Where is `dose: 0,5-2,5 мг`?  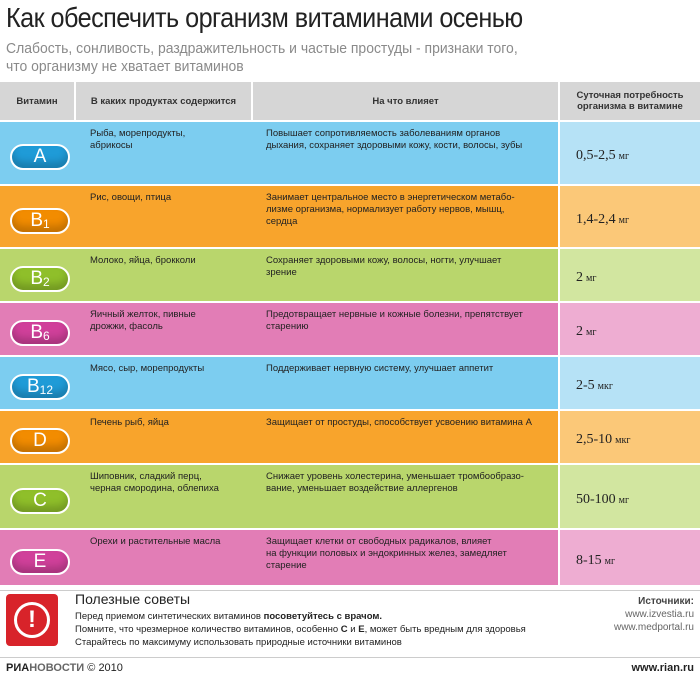
dose: 0,5-2,5 мг is located at coordinates (602, 156).